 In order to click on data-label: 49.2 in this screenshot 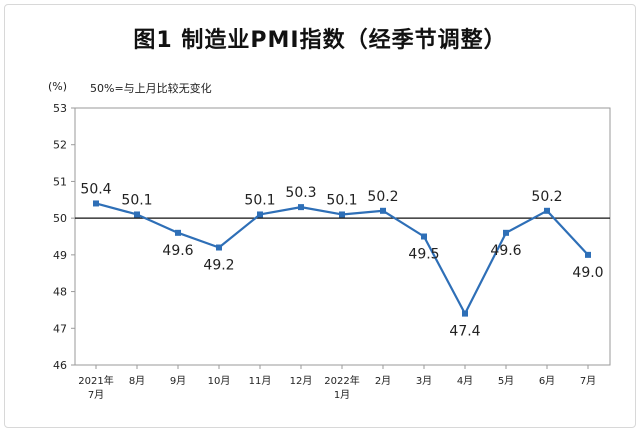, I will do `click(218, 266)`.